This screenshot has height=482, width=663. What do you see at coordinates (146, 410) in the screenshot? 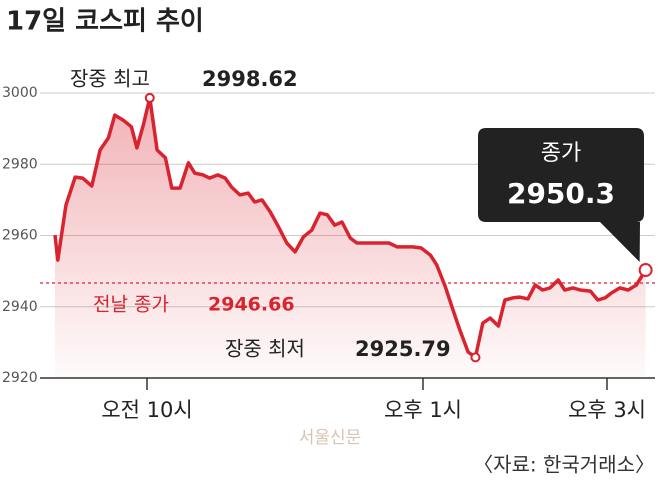
I see `x-tick-label: 오전 10시` at bounding box center [146, 410].